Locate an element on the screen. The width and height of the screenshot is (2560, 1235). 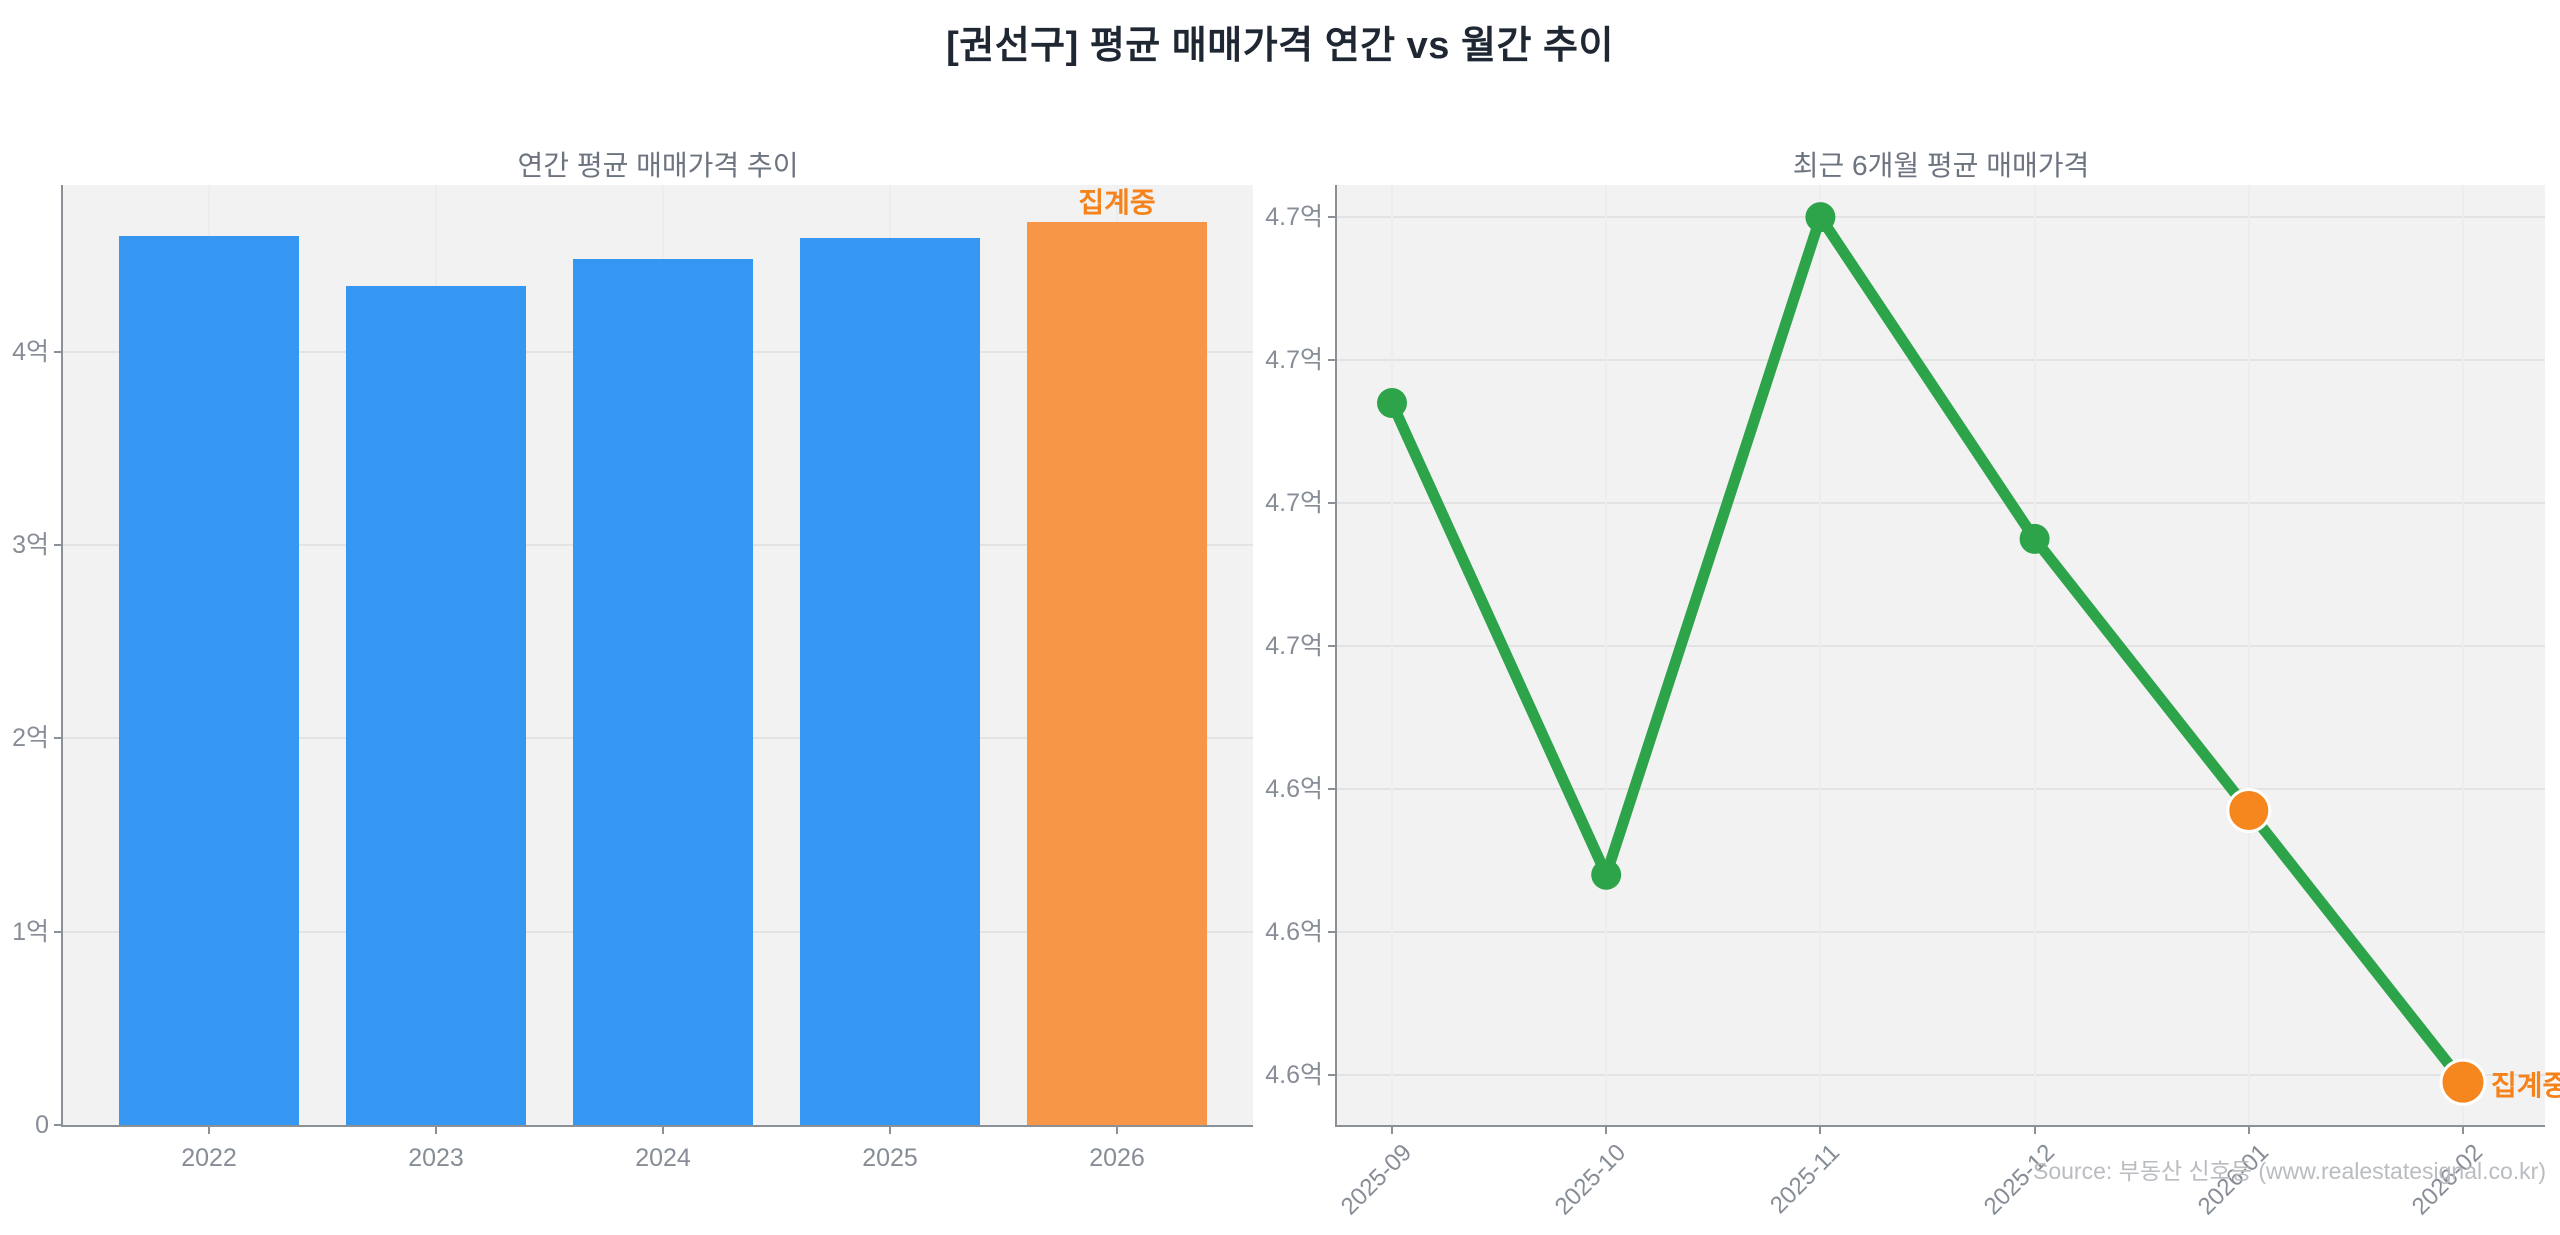
bar-chart-x-tick-label: 2023 is located at coordinates (436, 1158).